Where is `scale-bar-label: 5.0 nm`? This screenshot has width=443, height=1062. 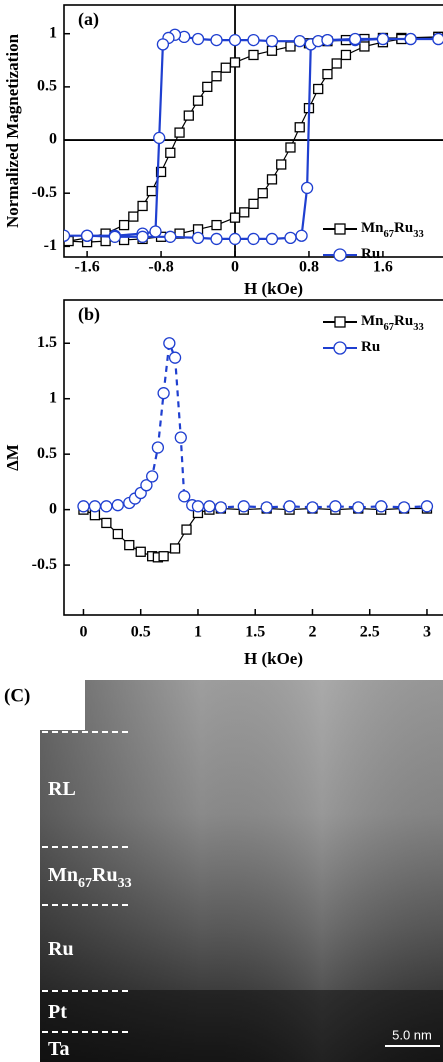 scale-bar-label: 5.0 nm is located at coordinates (412, 1034).